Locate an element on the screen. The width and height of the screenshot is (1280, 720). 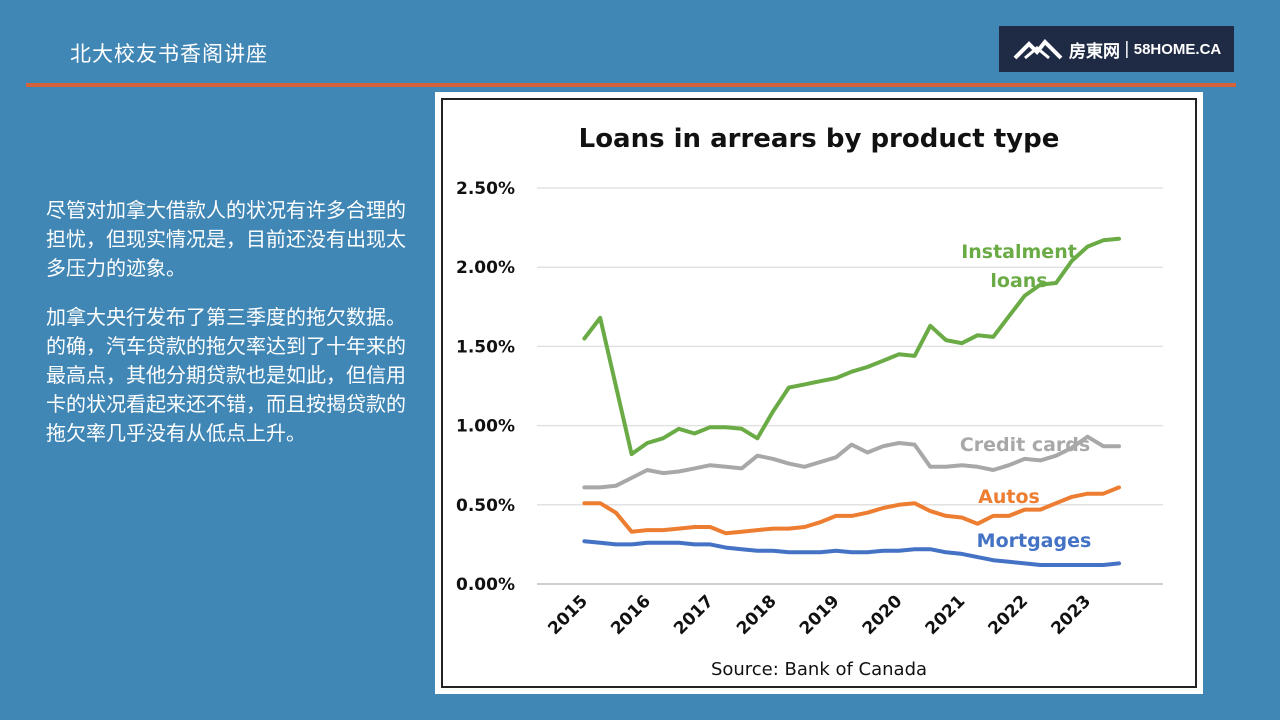
logo-domain: 58HOME.CA is located at coordinates (1177, 49).